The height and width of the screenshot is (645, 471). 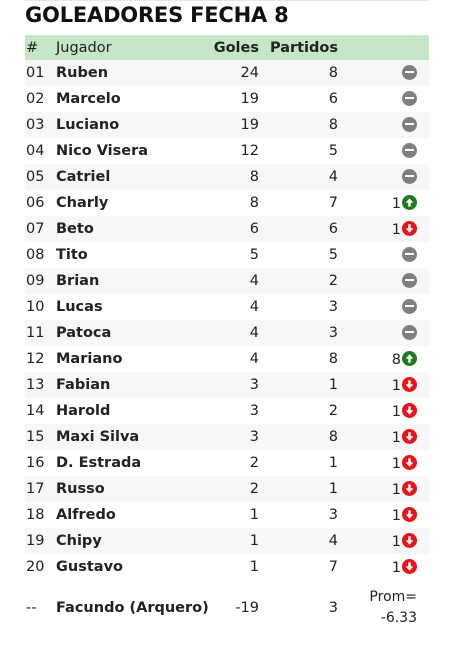 I want to click on row-goals: 6, so click(x=254, y=229).